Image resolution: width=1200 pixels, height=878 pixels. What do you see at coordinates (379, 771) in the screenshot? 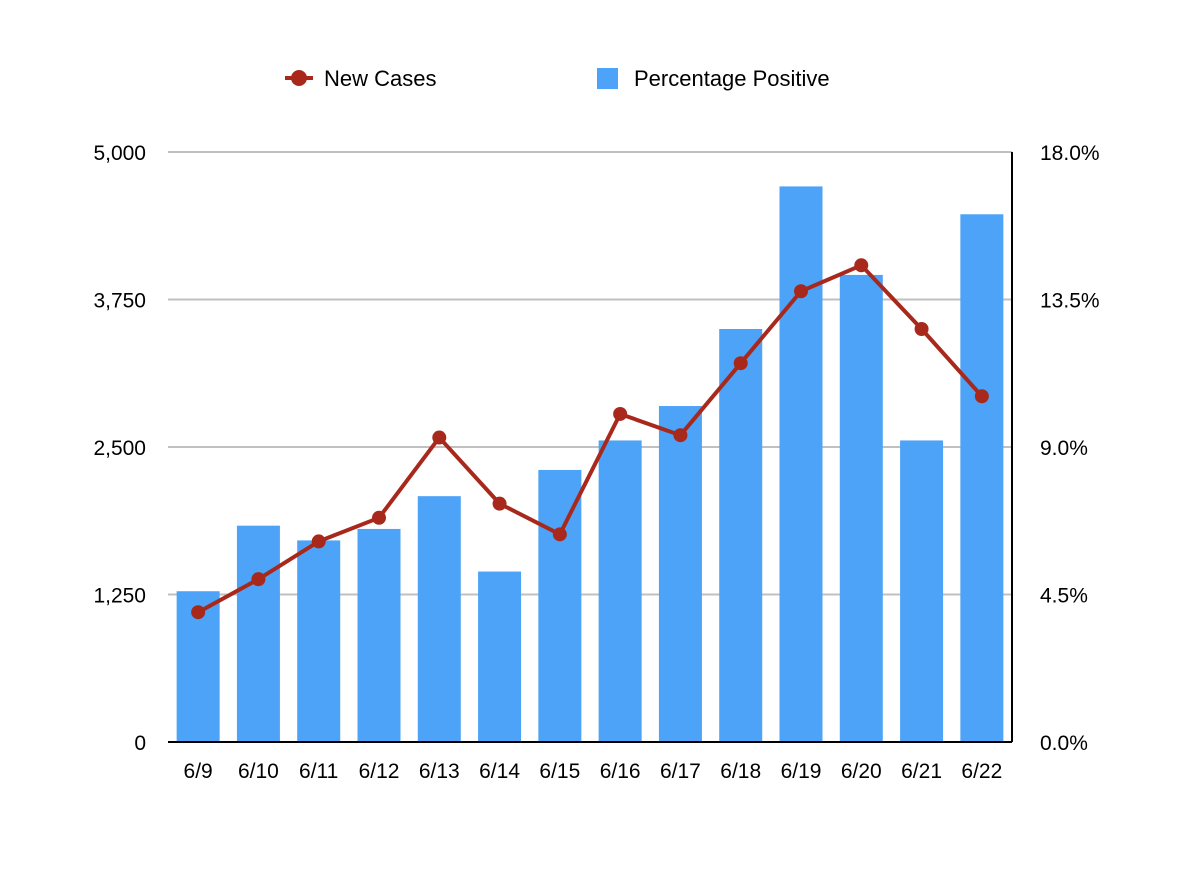
I see `x-tick-label: 6/12` at bounding box center [379, 771].